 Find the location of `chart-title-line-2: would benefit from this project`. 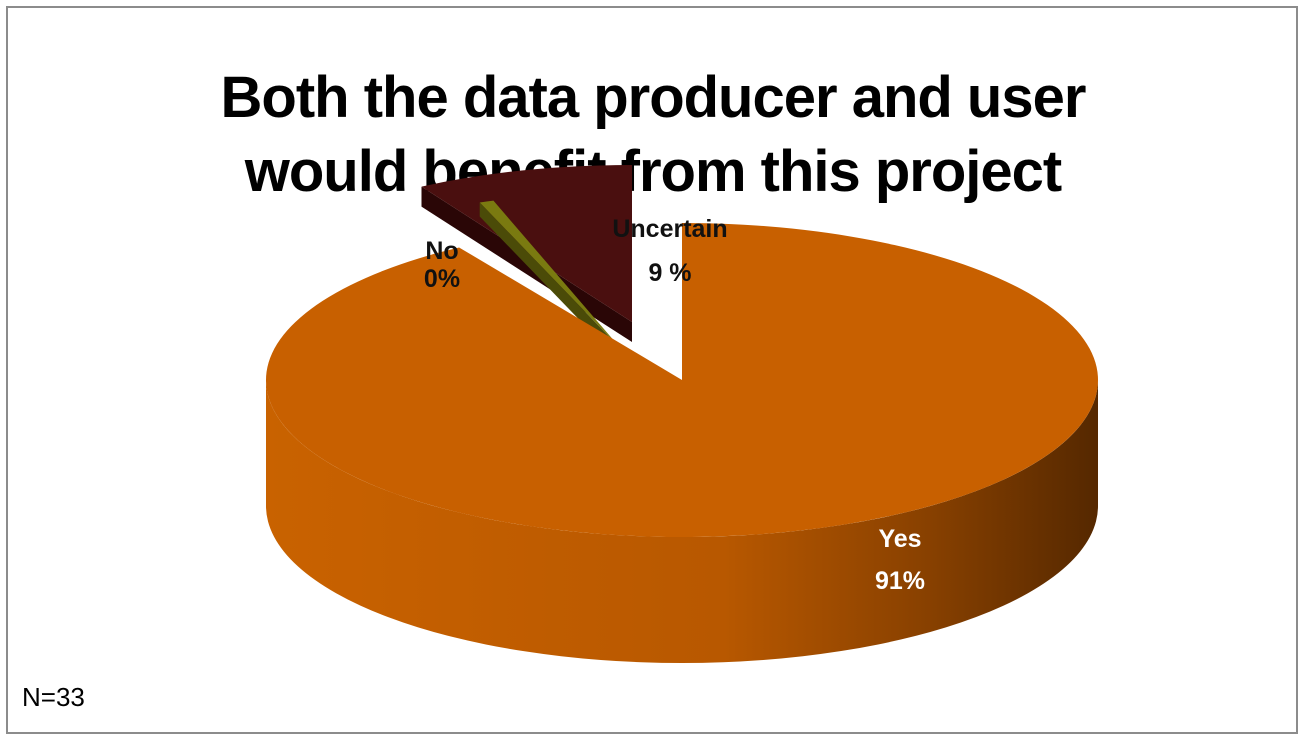

chart-title-line-2: would benefit from this project is located at coordinates (653, 171).